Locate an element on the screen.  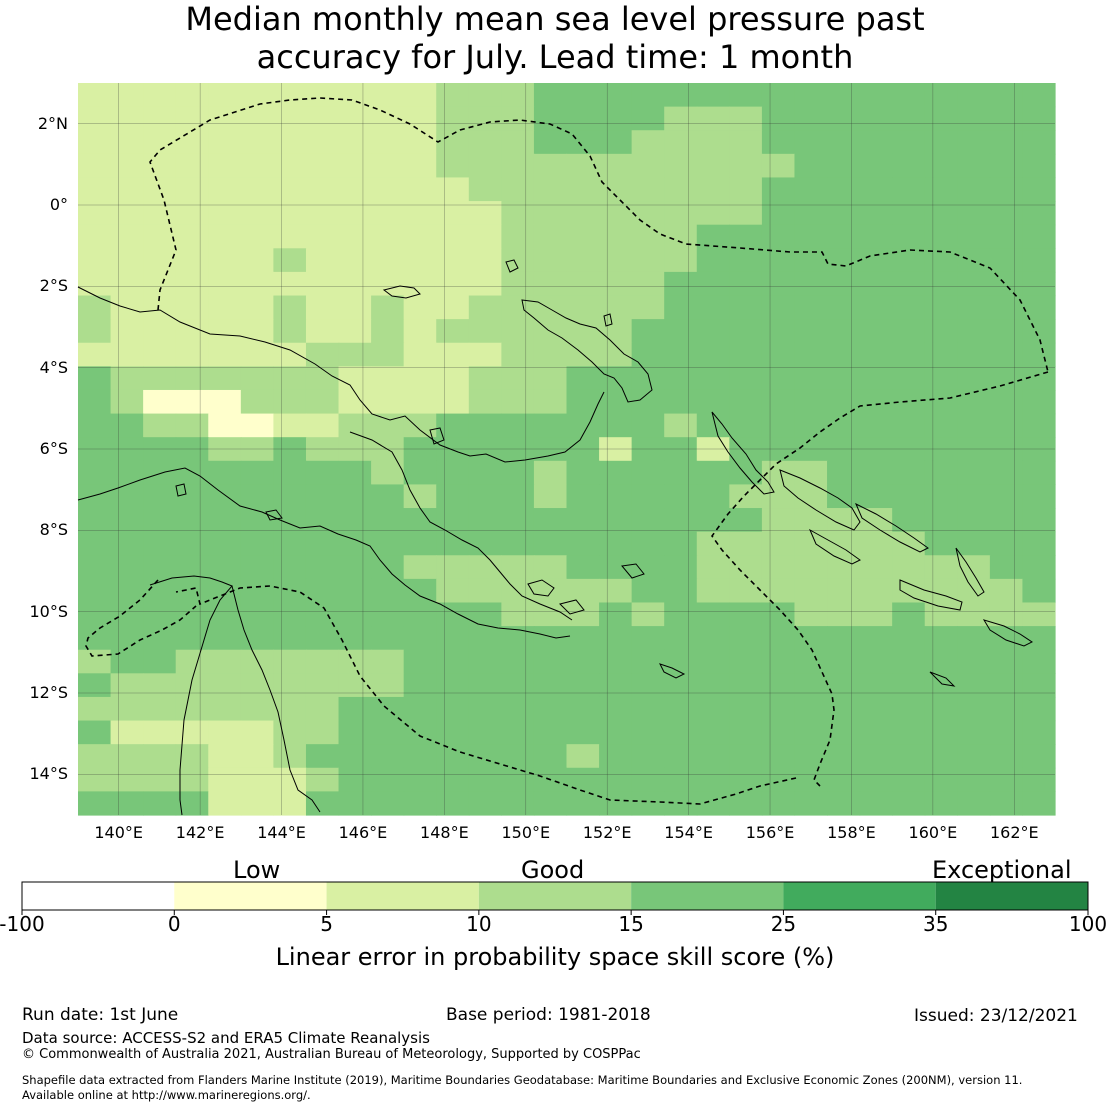
longitude-label: 162°E is located at coordinates (1014, 832).